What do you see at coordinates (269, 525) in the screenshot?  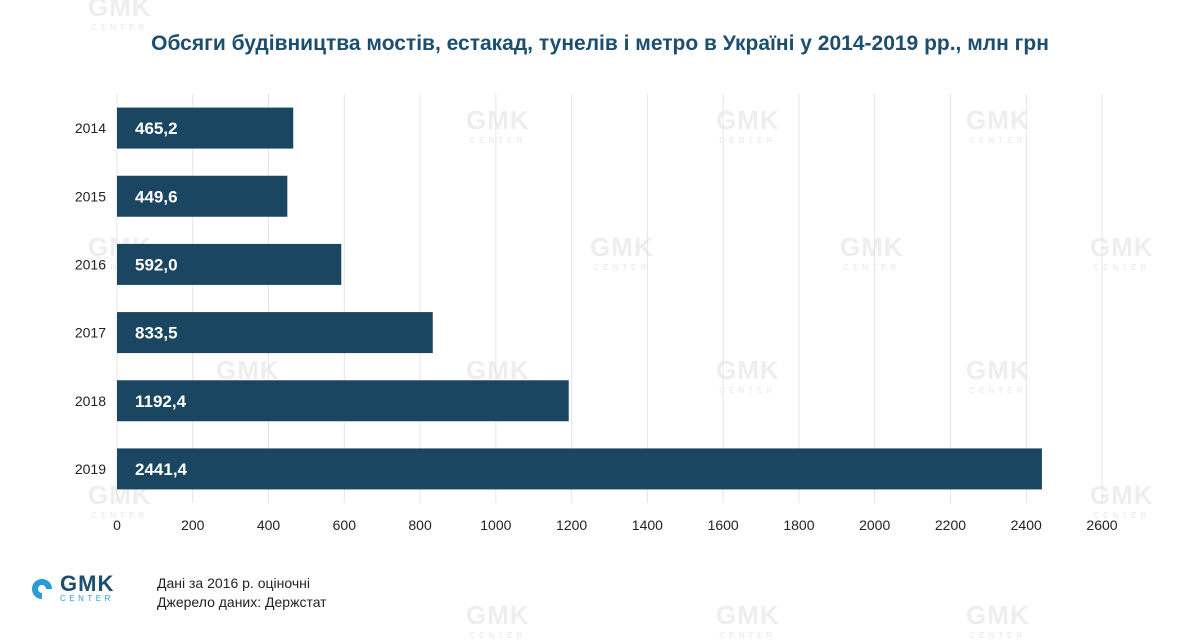 I see `x-tick-label: 400` at bounding box center [269, 525].